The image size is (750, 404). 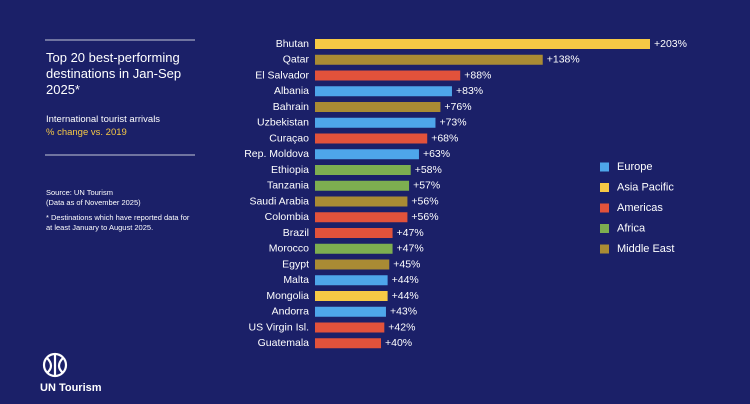 I want to click on y-tick-label: Rep. Moldova, so click(x=276, y=154).